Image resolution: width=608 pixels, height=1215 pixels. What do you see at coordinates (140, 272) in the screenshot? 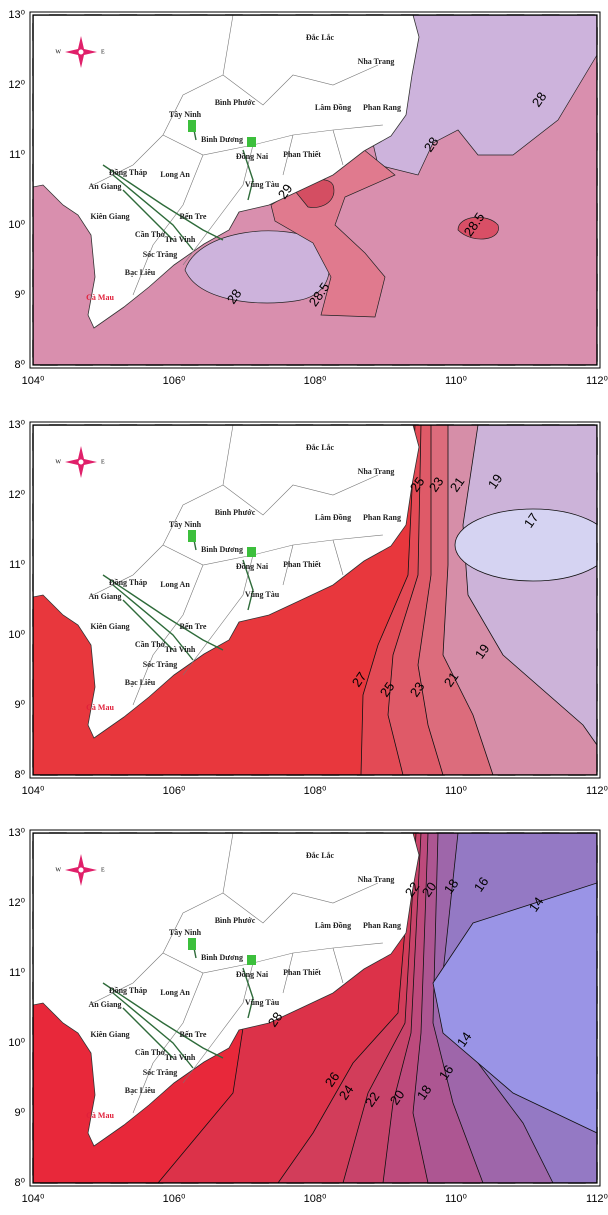
I see `place-name: Bạc Liêu` at bounding box center [140, 272].